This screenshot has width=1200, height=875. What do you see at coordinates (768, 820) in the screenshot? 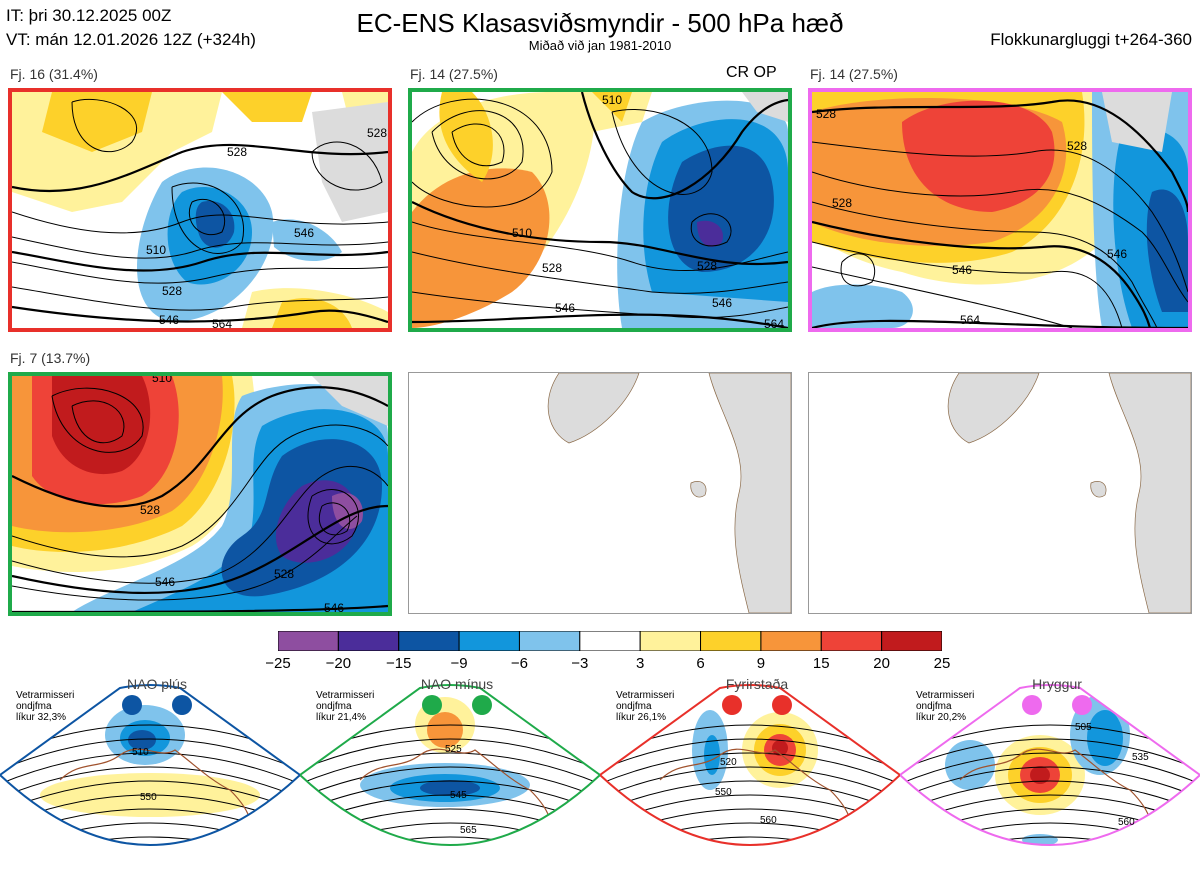
I see `contour-label: 560` at bounding box center [768, 820].